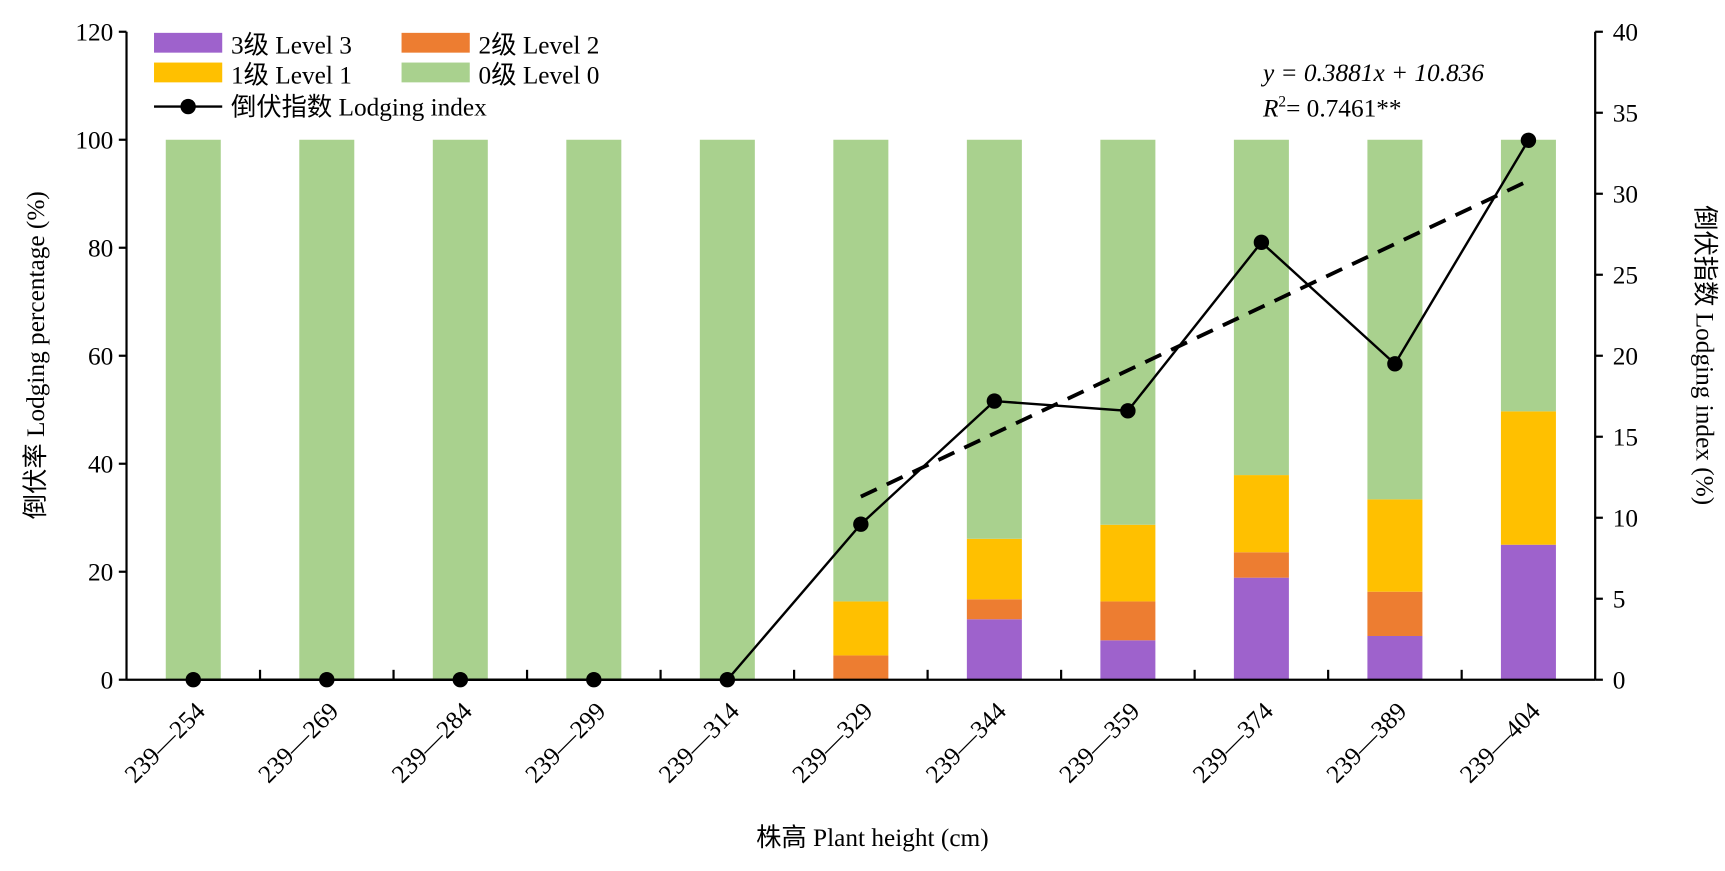  Describe the element at coordinates (100, 249) in the screenshot. I see `y-tick-label: 80` at that location.